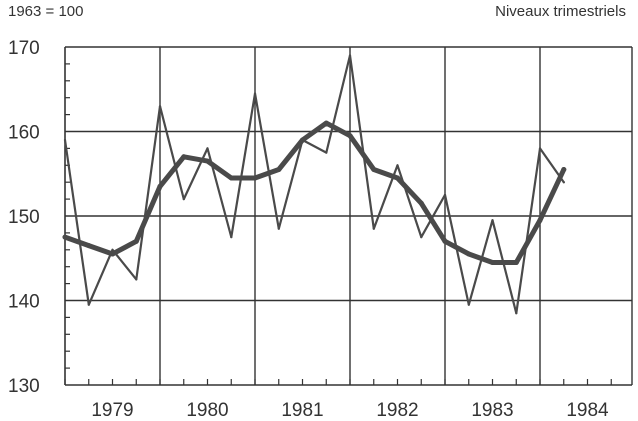 This screenshot has height=421, width=638. What do you see at coordinates (492, 410) in the screenshot?
I see `x-tick-label-1983: 1983` at bounding box center [492, 410].